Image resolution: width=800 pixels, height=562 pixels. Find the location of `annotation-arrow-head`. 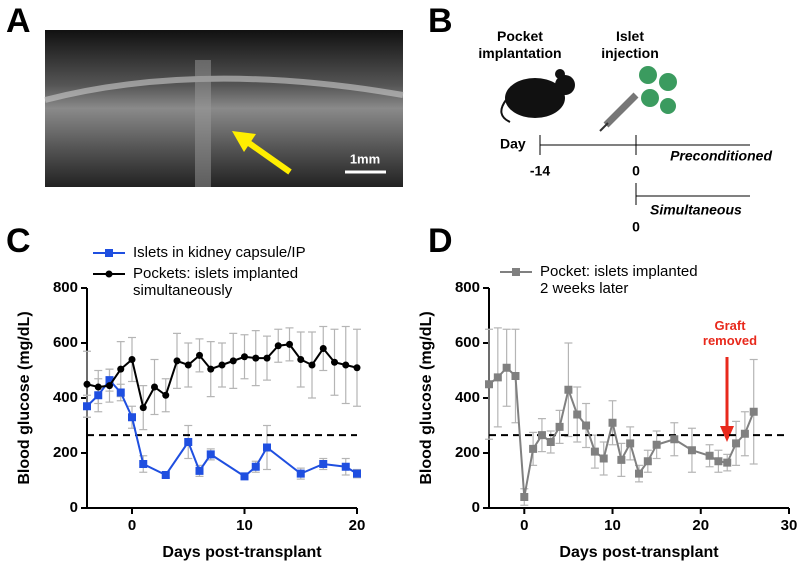

annotation-arrow-head is located at coordinates (727, 434).